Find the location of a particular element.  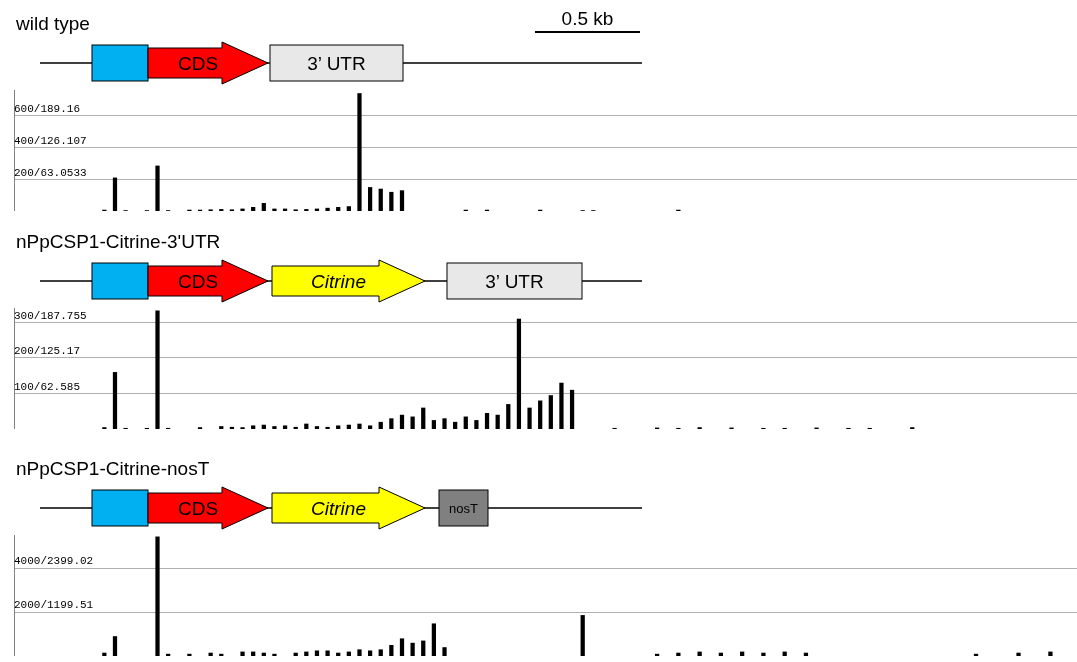

y2-tick-label: /187.755 is located at coordinates (60, 315).